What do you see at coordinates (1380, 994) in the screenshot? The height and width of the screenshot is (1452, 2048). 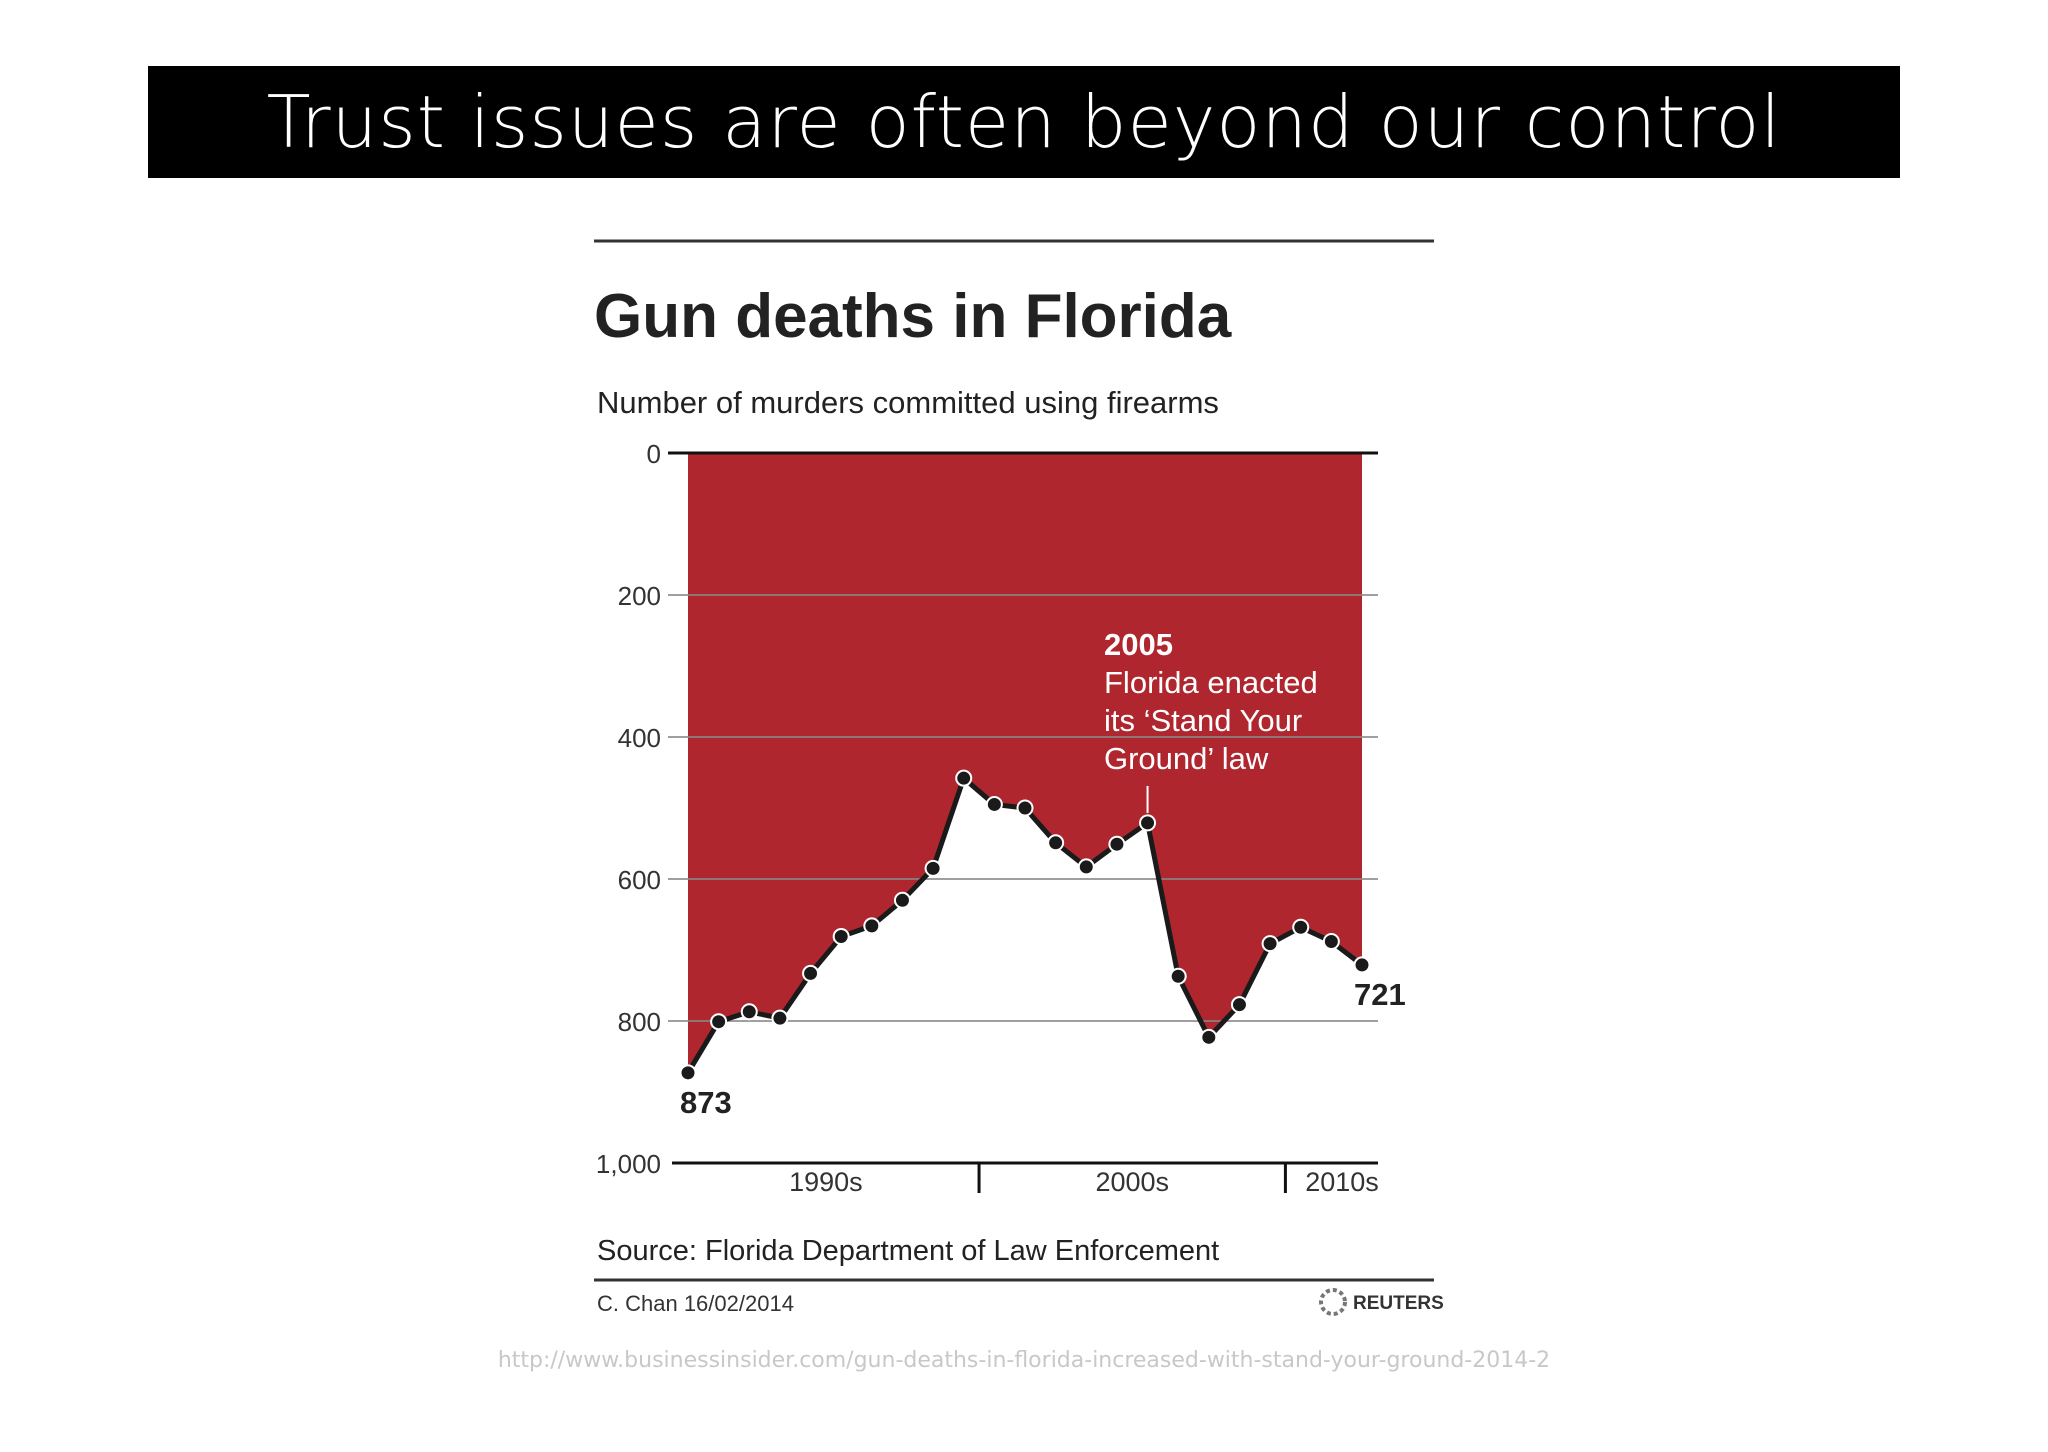 I see `end-value-label: 721` at bounding box center [1380, 994].